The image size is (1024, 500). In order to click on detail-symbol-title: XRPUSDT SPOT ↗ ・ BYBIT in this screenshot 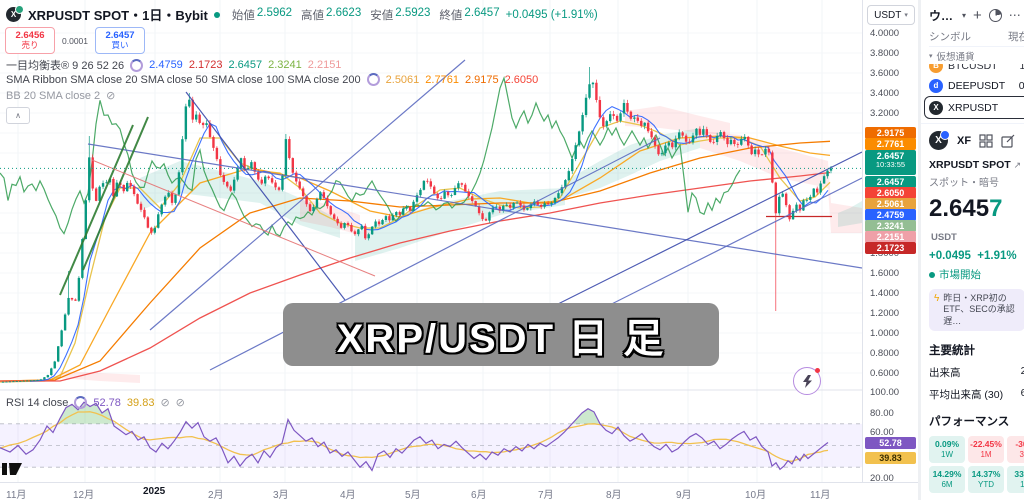, I will do `click(976, 164)`.